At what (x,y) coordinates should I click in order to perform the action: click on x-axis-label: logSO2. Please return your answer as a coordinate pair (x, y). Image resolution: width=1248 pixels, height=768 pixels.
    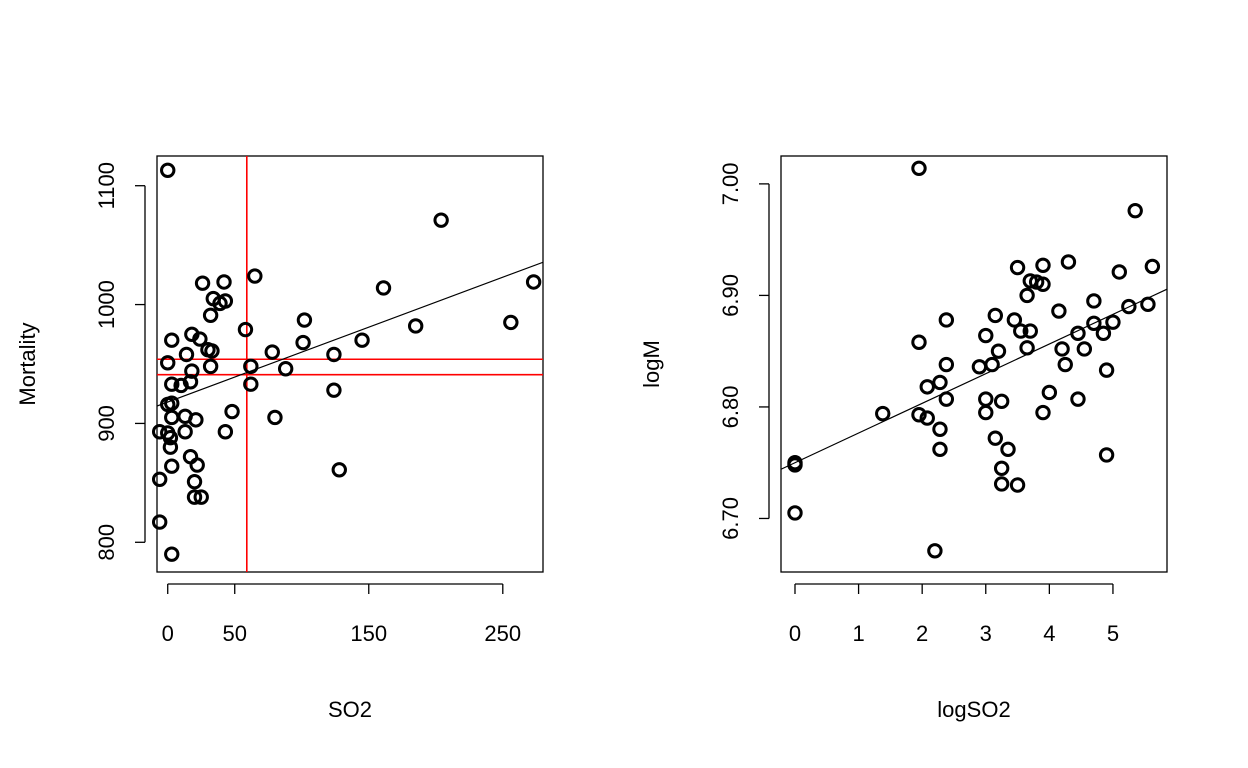
    Looking at the image, I should click on (973, 709).